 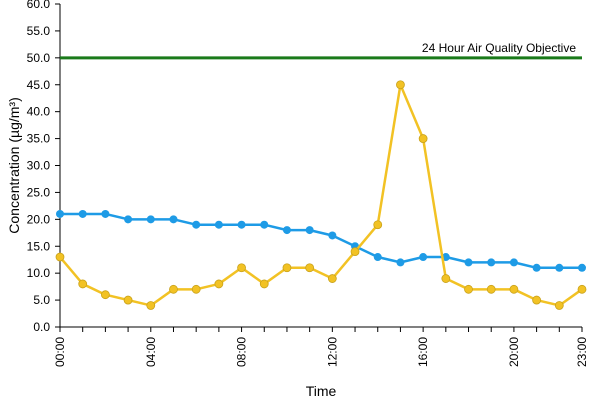 I want to click on x-tick-label: 04:00, so click(x=151, y=352).